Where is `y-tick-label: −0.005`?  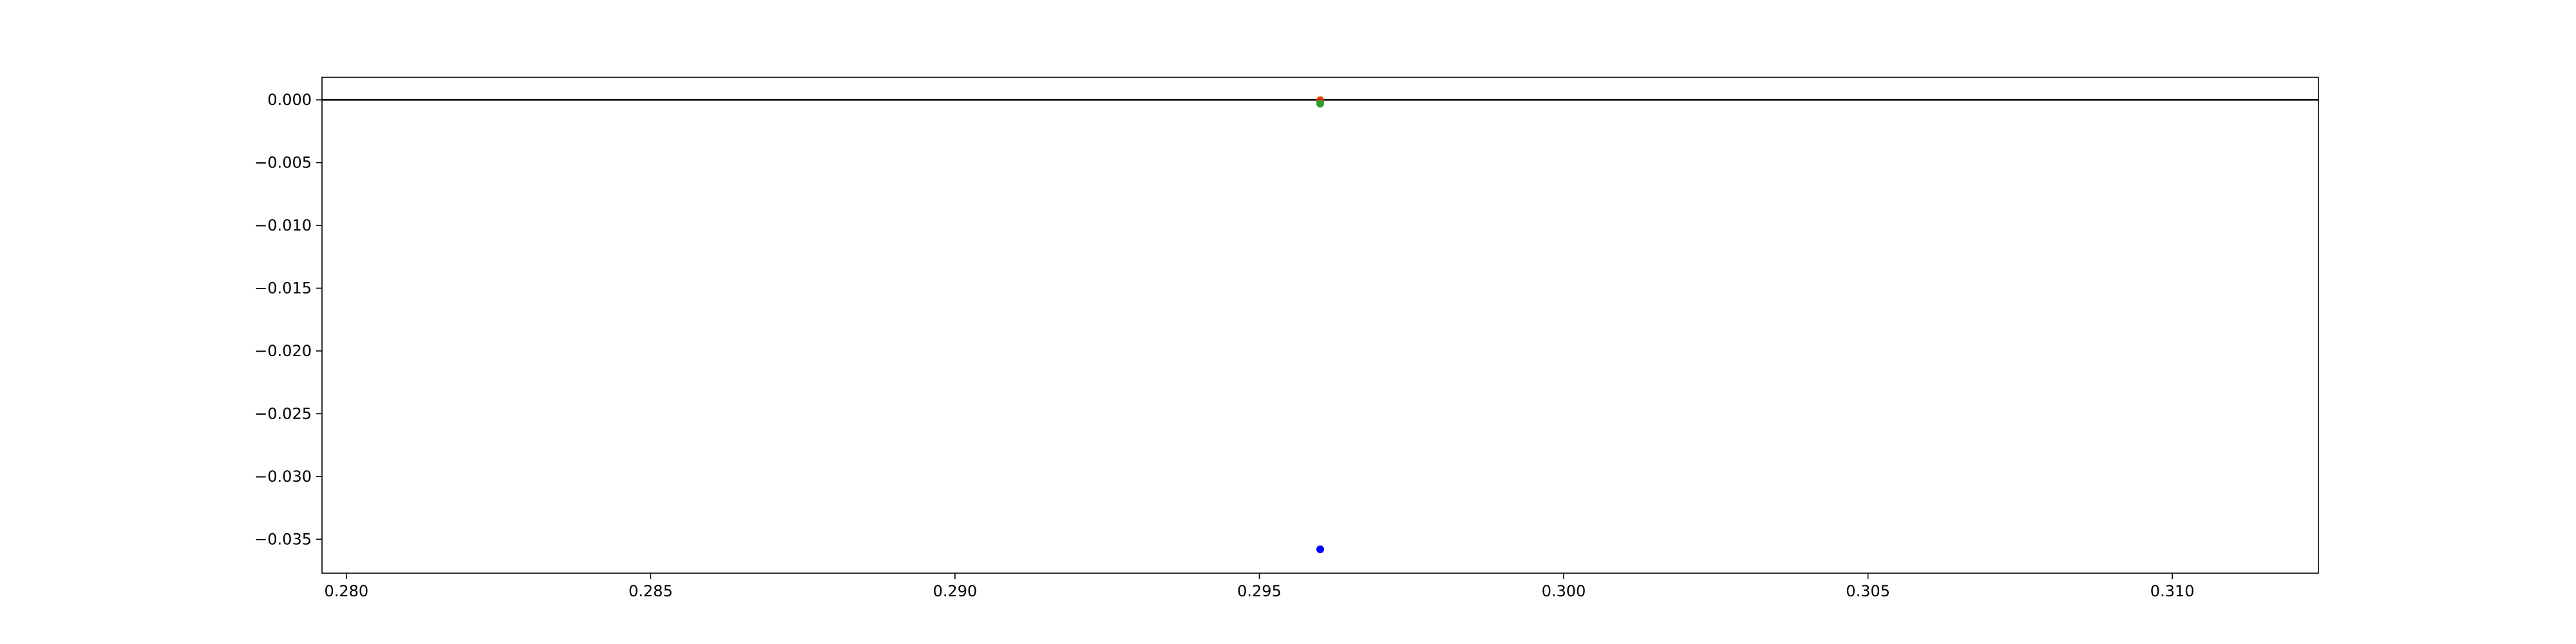
y-tick-label: −0.005 is located at coordinates (283, 163).